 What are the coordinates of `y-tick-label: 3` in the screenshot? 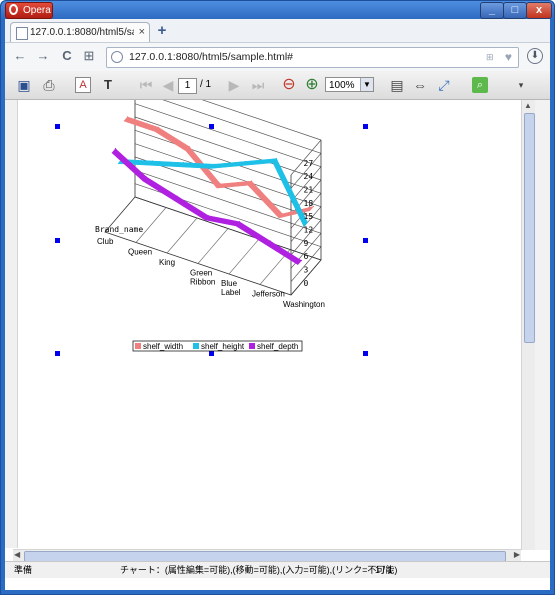 It's located at (306, 269).